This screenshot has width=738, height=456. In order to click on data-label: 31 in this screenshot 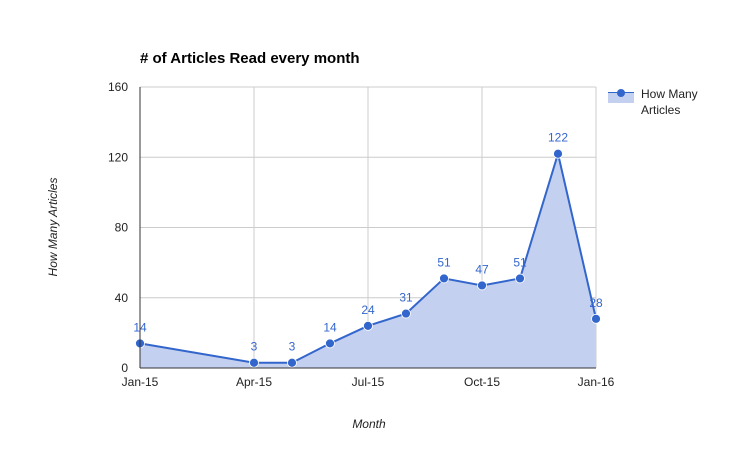, I will do `click(406, 298)`.